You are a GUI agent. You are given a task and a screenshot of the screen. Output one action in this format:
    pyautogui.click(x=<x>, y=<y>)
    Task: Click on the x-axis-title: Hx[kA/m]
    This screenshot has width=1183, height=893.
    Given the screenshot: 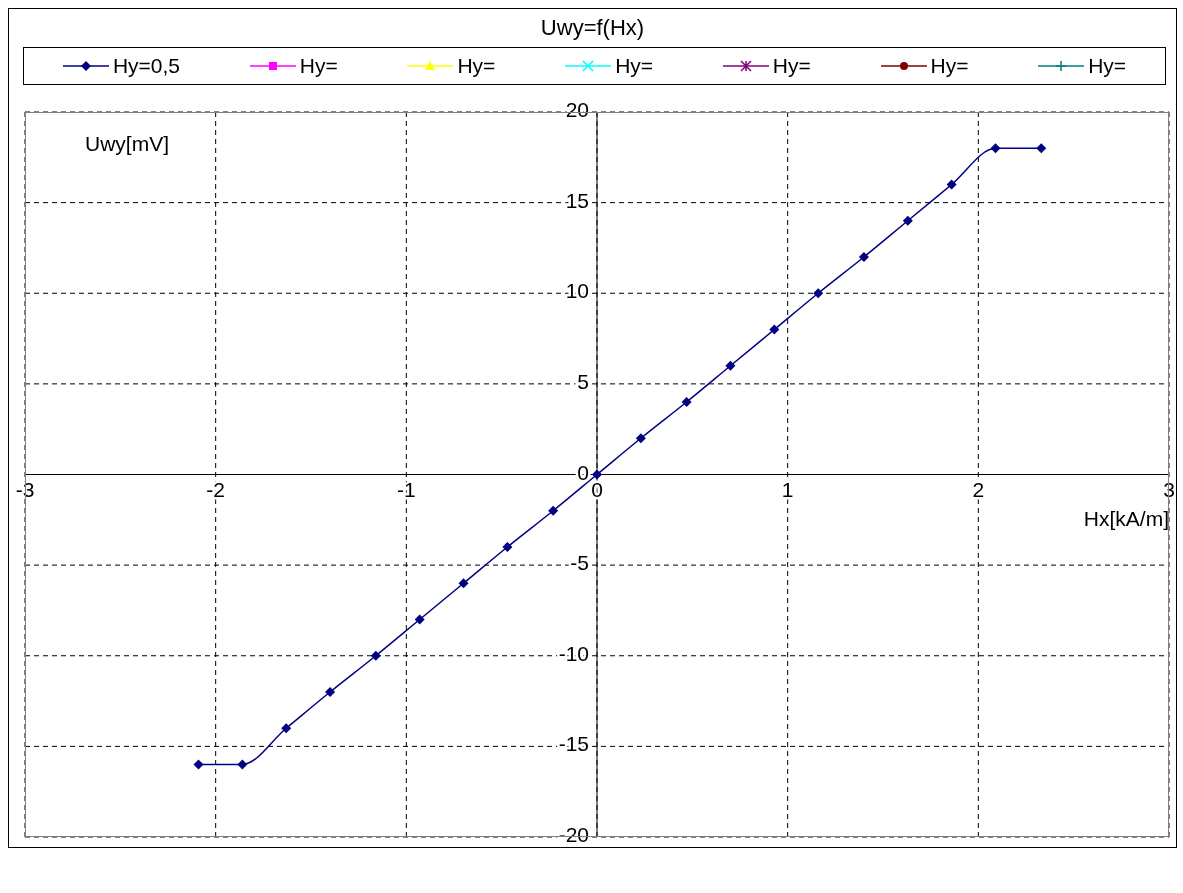 What is the action you would take?
    pyautogui.click(x=1126, y=518)
    